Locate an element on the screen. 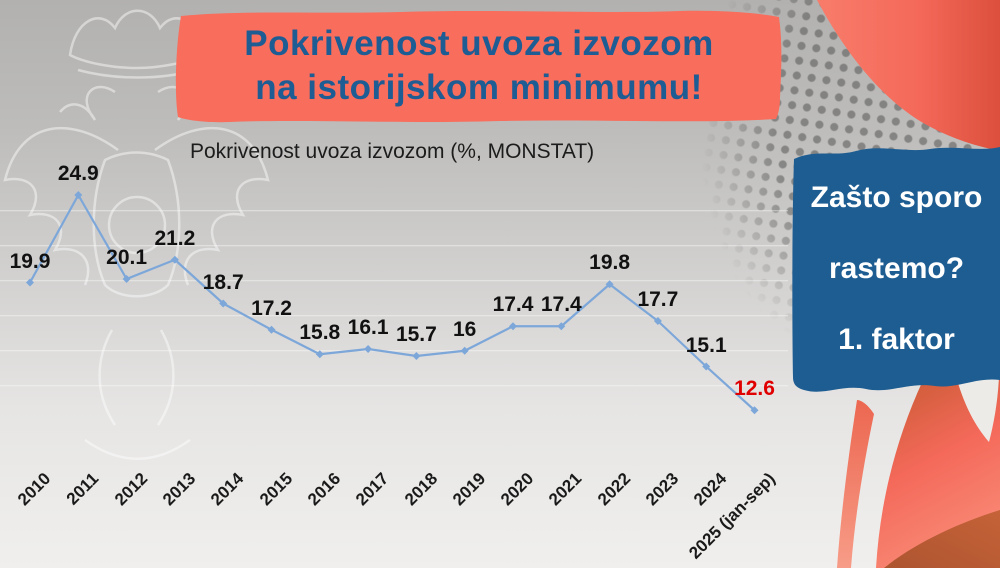 This screenshot has height=568, width=1000. data-point-label: 15.8 is located at coordinates (320, 333).